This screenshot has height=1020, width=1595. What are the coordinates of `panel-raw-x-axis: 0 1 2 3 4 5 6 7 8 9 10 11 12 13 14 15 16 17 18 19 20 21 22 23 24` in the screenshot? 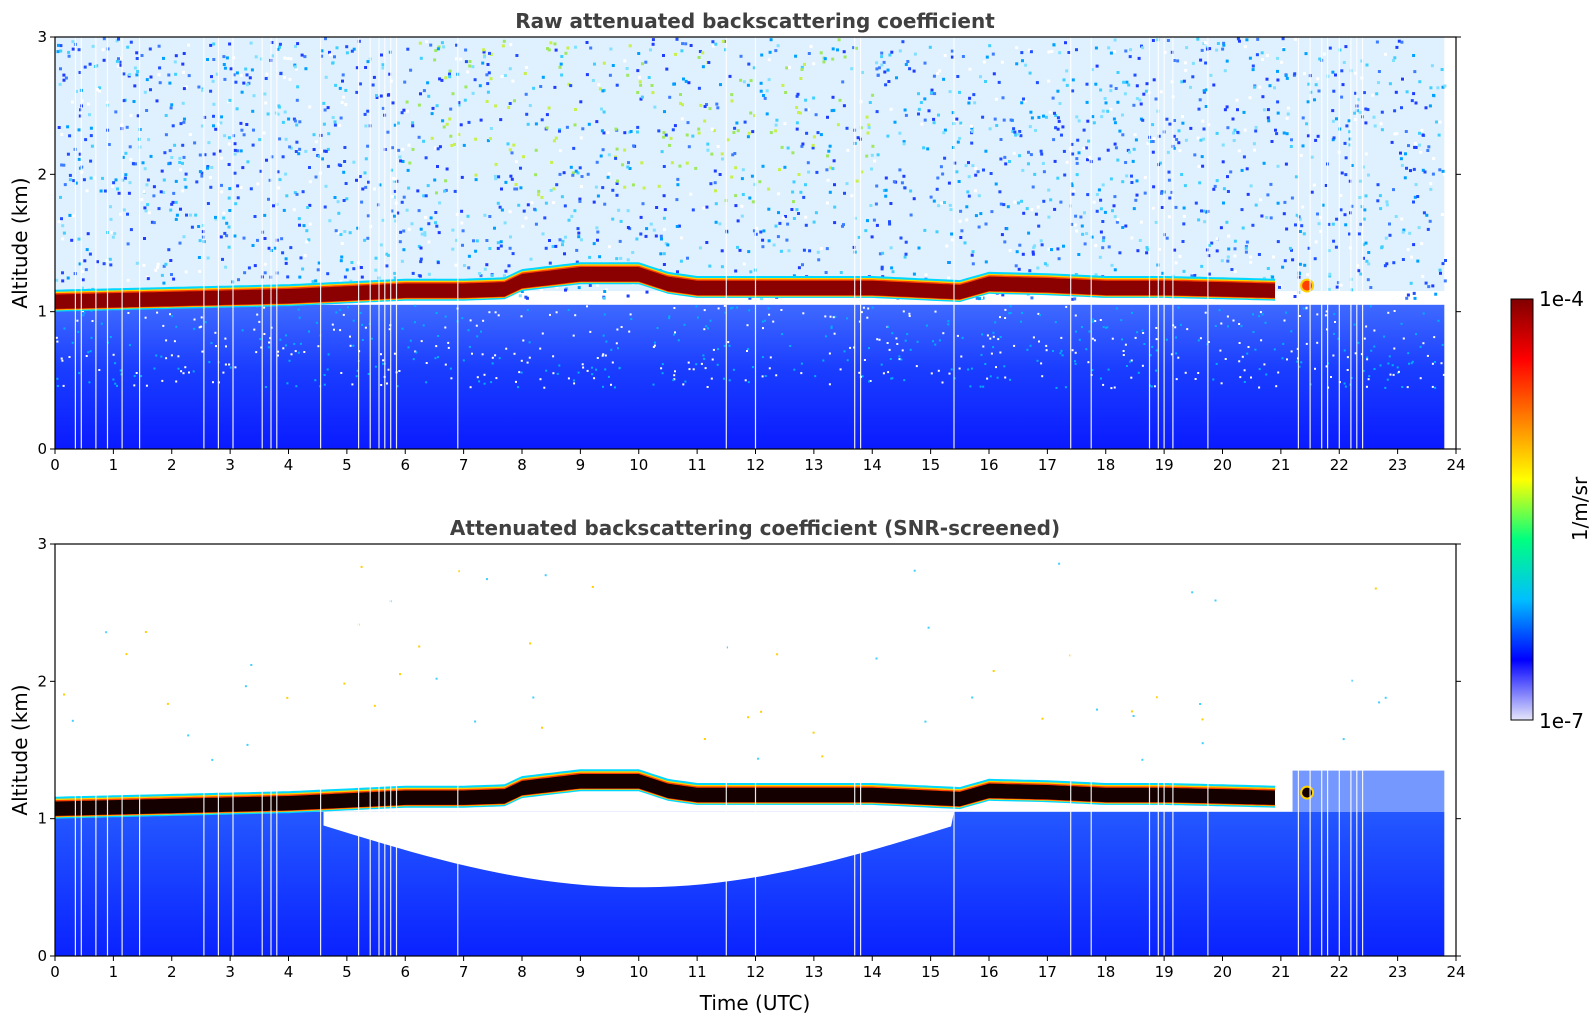 It's located at (758, 461).